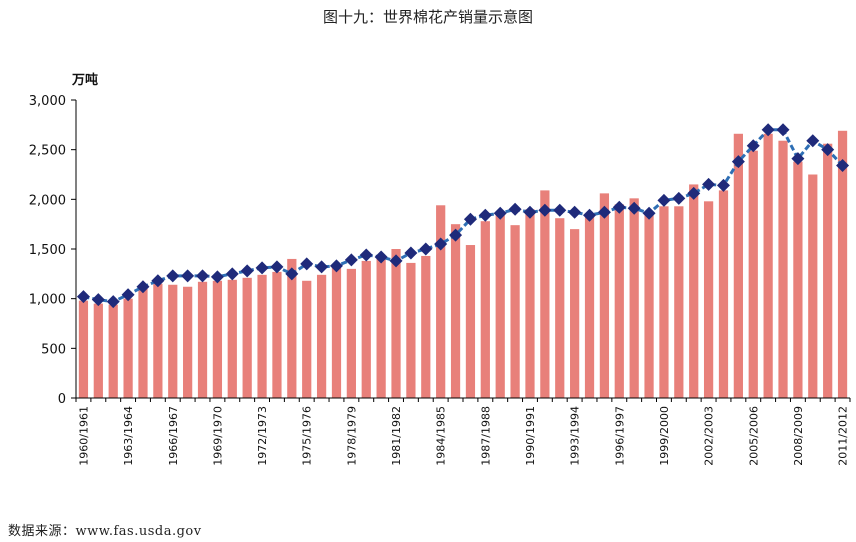 The height and width of the screenshot is (542, 856). I want to click on bar-2000/2001, so click(679, 302).